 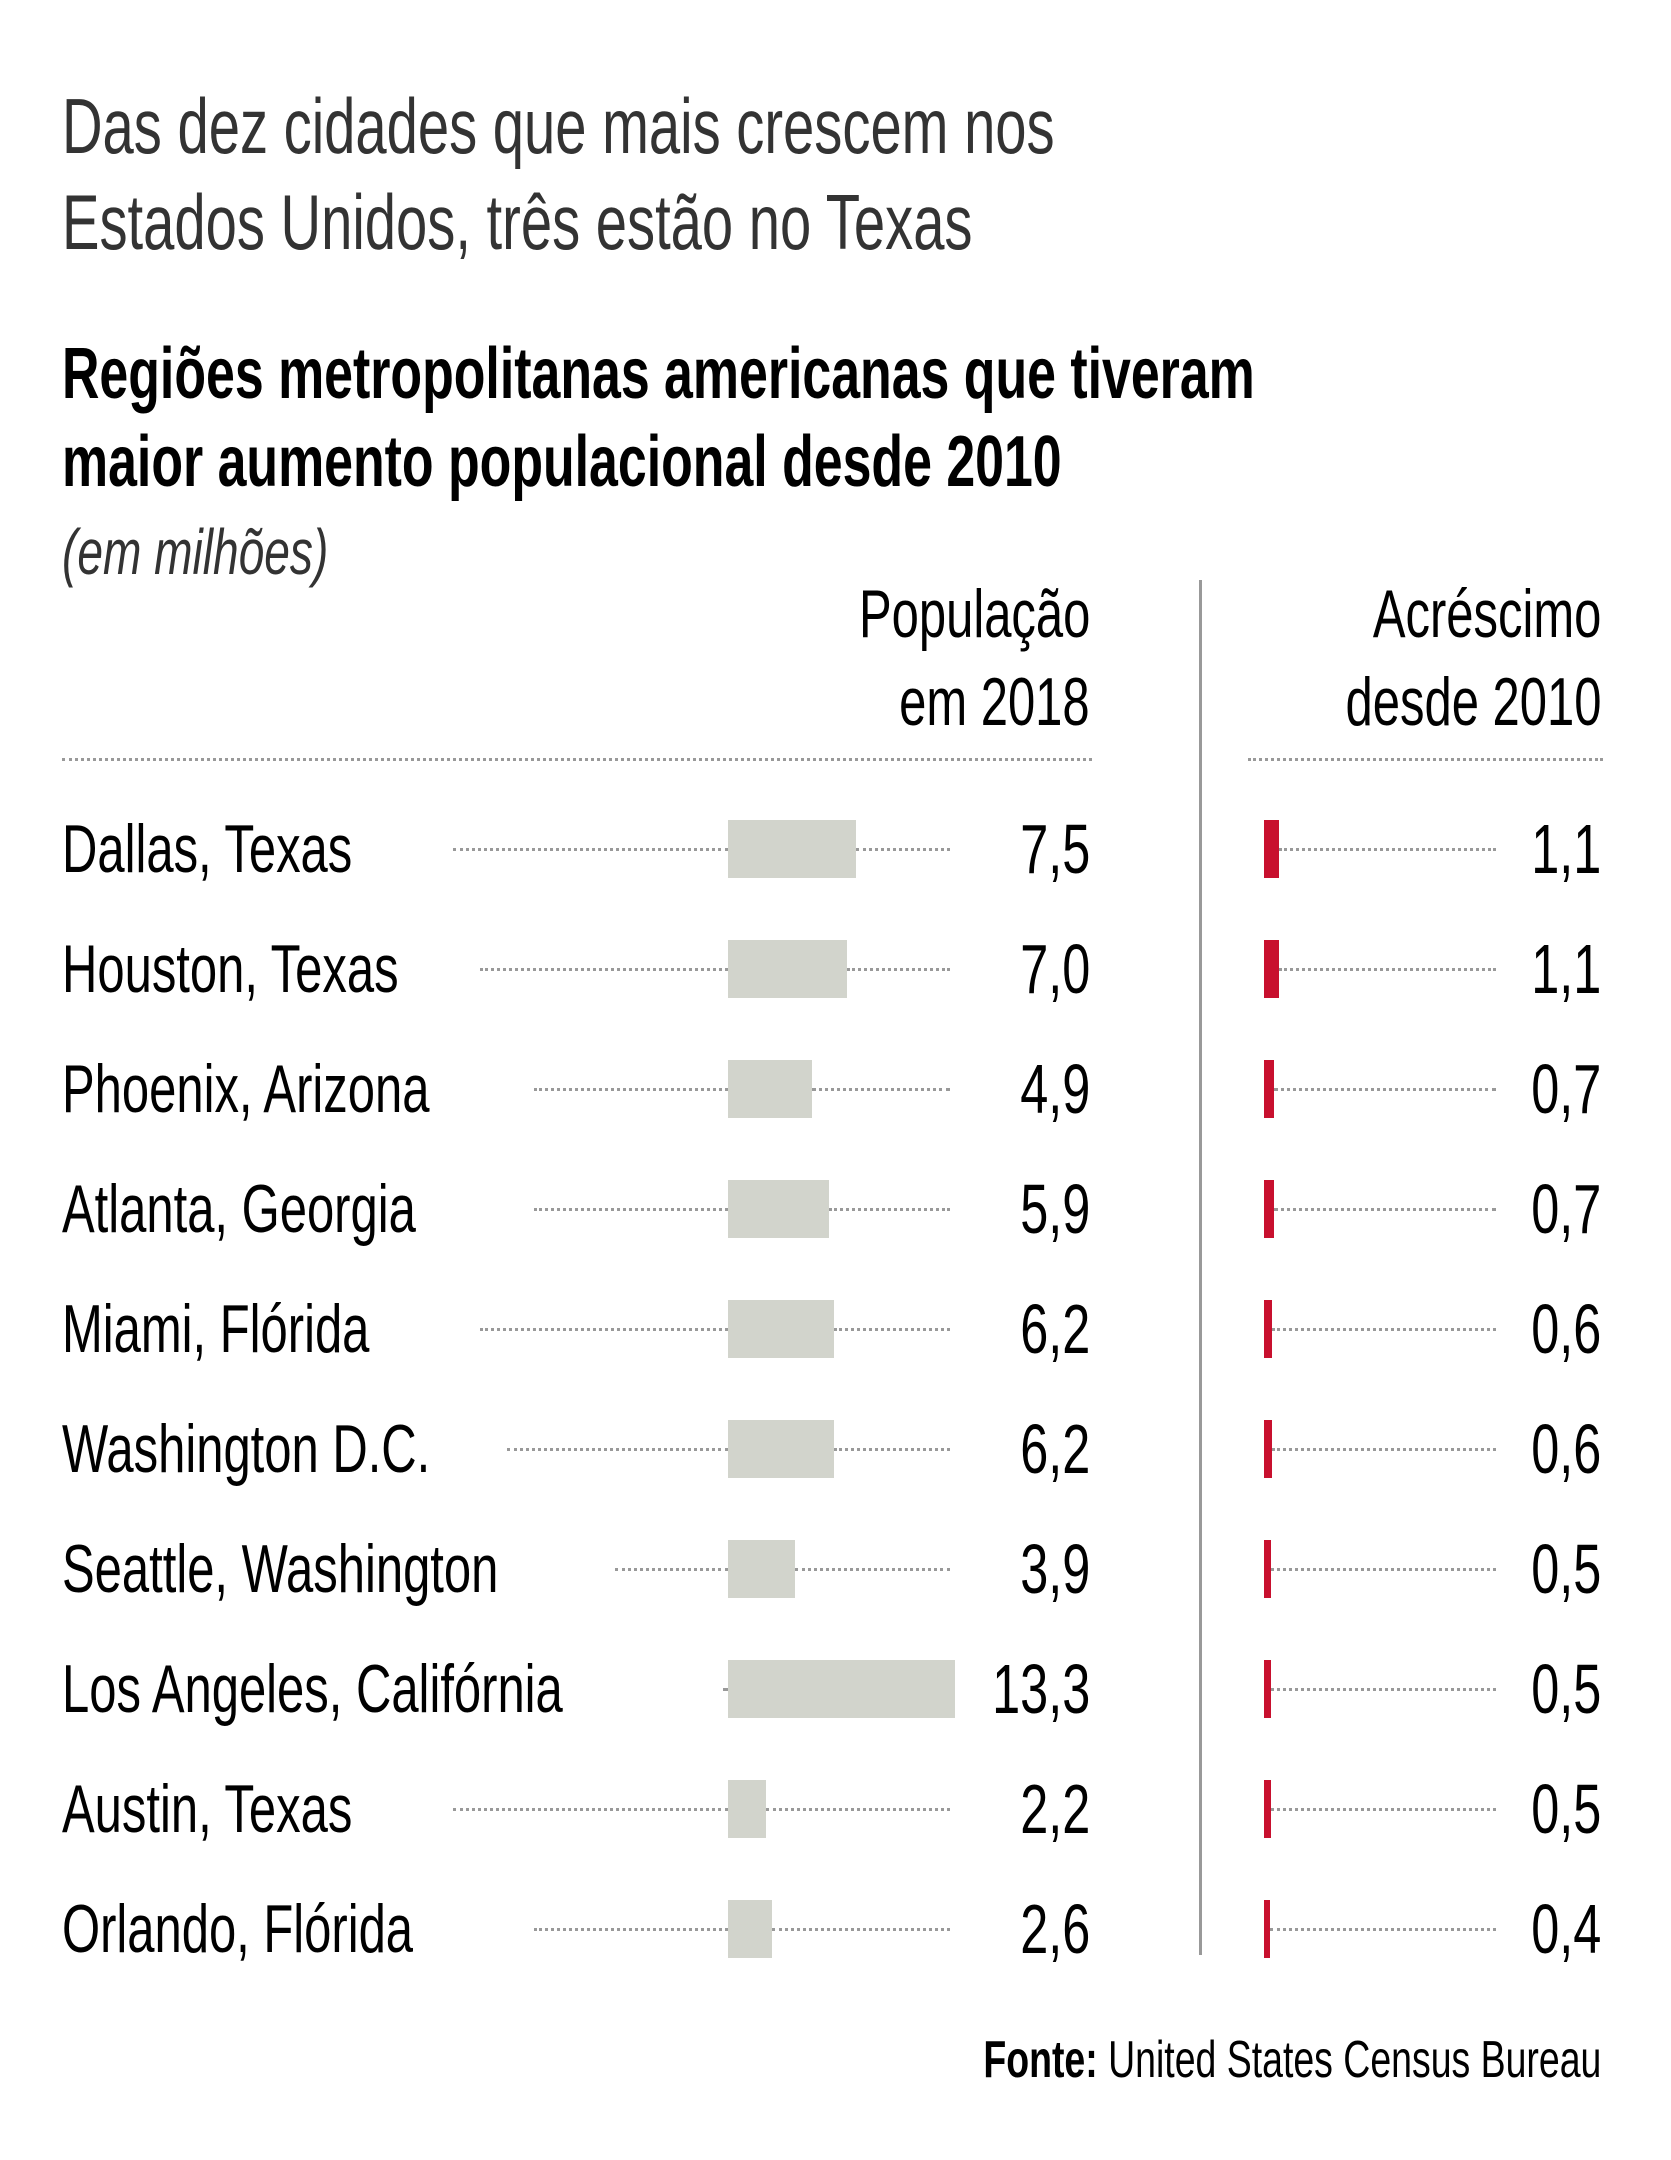 I want to click on population-header-rule, so click(x=577, y=759).